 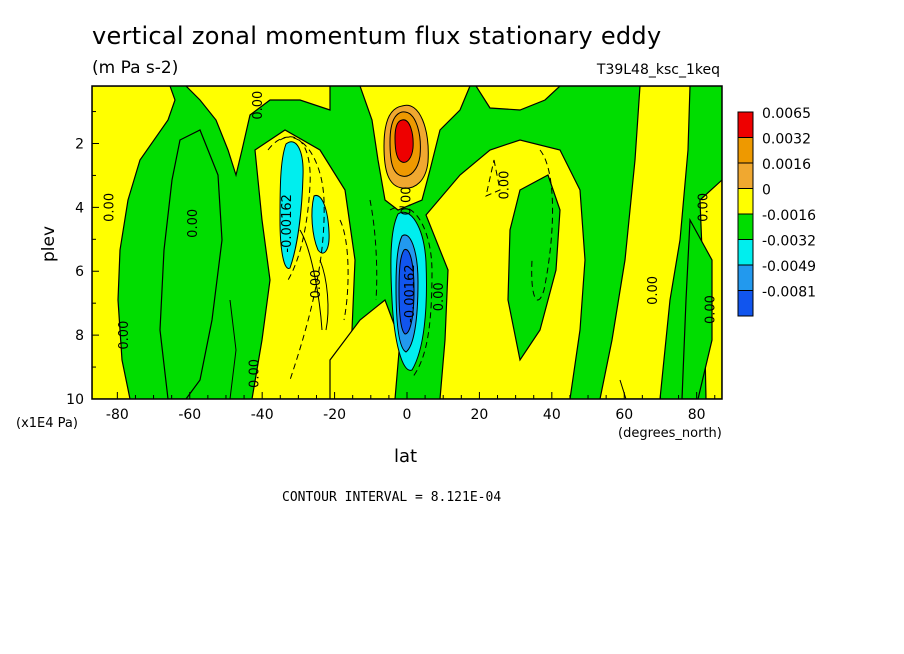 What do you see at coordinates (79, 272) in the screenshot?
I see `y-tick-label: 6` at bounding box center [79, 272].